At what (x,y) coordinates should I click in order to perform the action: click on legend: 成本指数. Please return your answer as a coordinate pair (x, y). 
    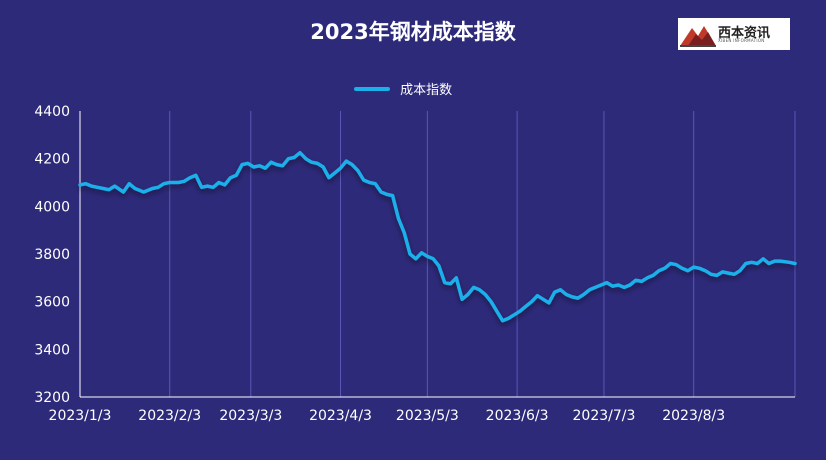
    Looking at the image, I should click on (403, 88).